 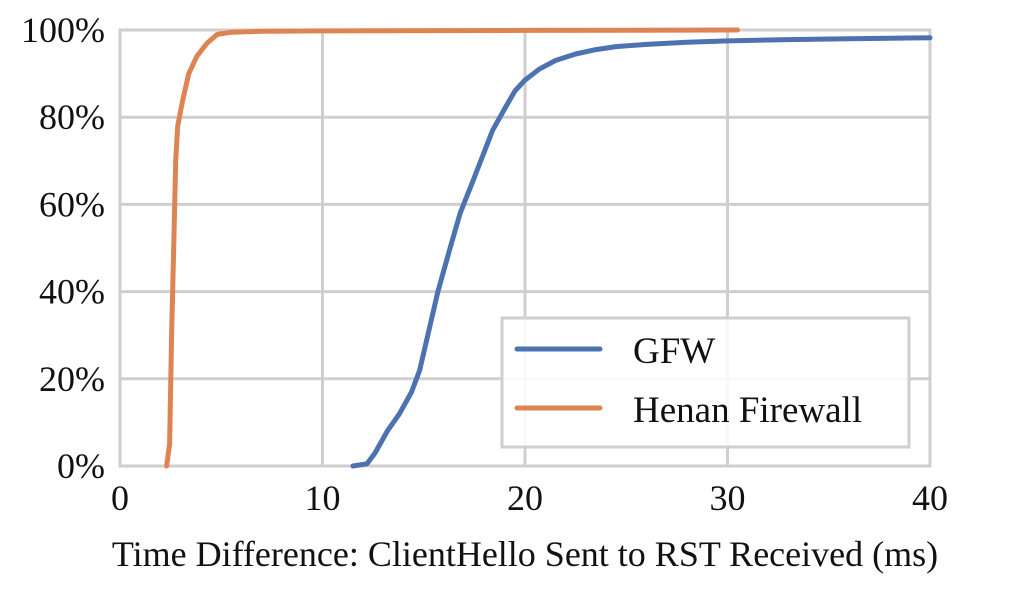 What do you see at coordinates (930, 498) in the screenshot?
I see `x-tick-label: 40` at bounding box center [930, 498].